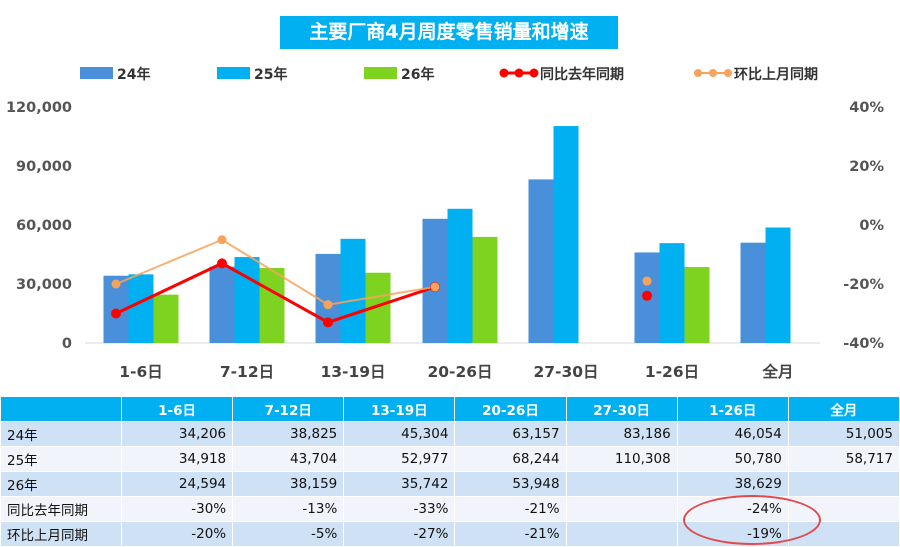  Describe the element at coordinates (672, 372) in the screenshot. I see `x-tick-label: 1-26日` at that location.